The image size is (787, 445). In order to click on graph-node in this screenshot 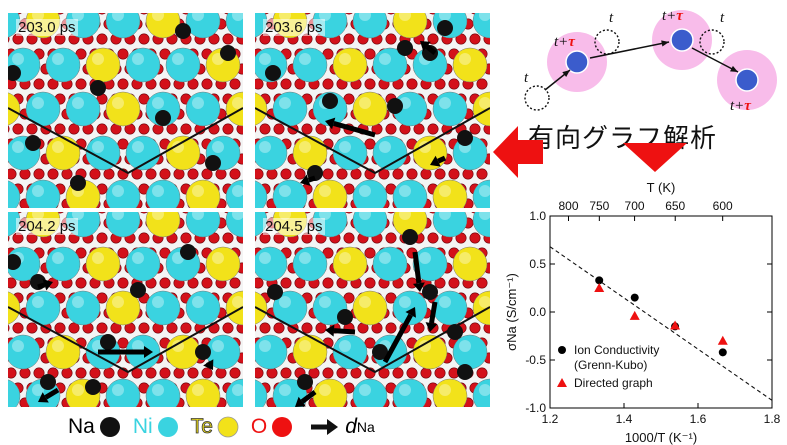, I will do `click(747, 80)`.